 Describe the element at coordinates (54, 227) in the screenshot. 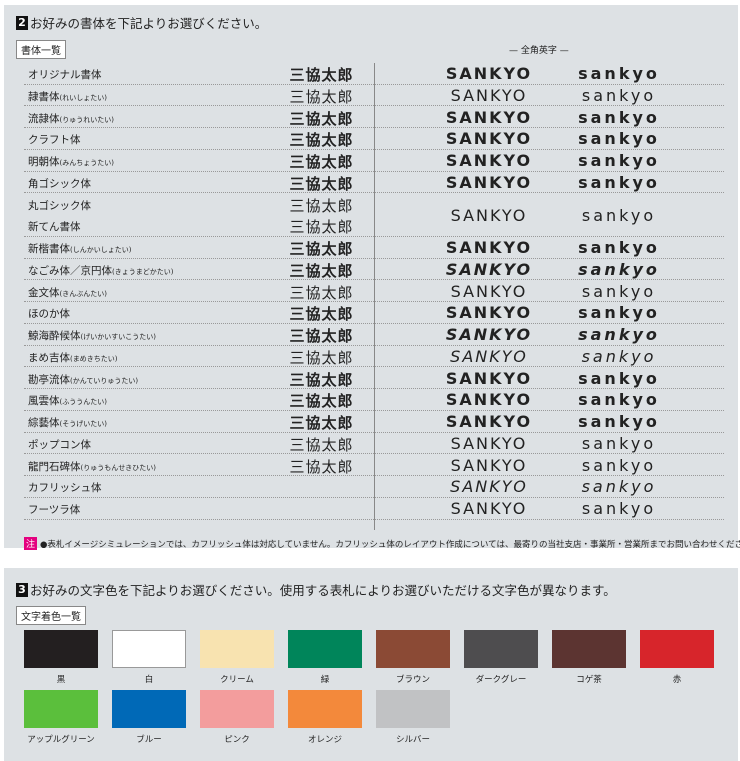

I see `font-name: 新てん書体` at that location.